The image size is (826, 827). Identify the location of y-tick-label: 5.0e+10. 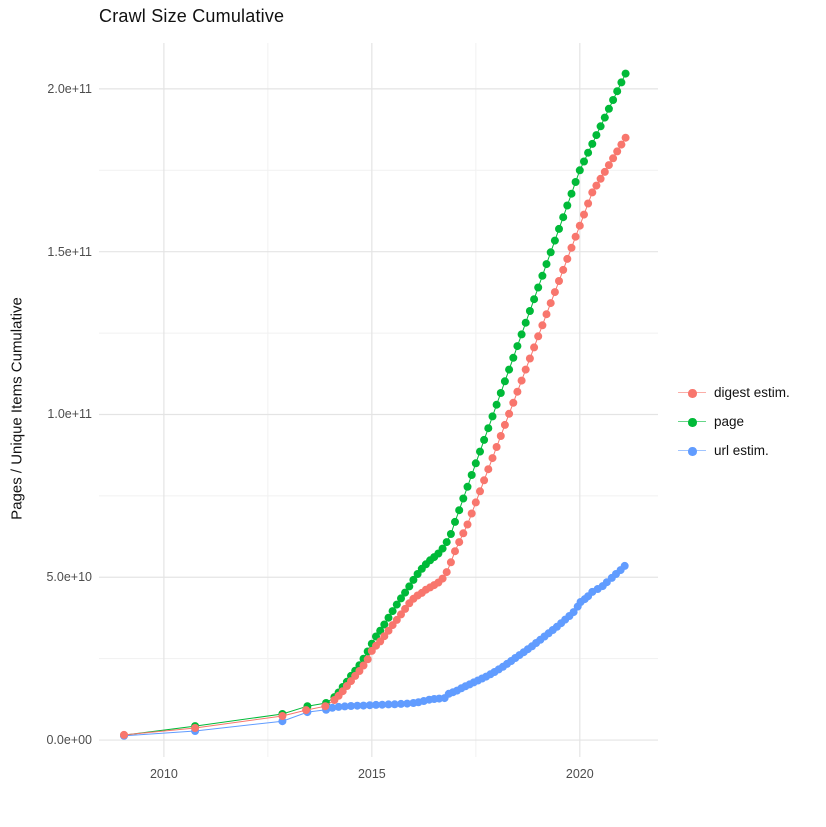
(69, 577).